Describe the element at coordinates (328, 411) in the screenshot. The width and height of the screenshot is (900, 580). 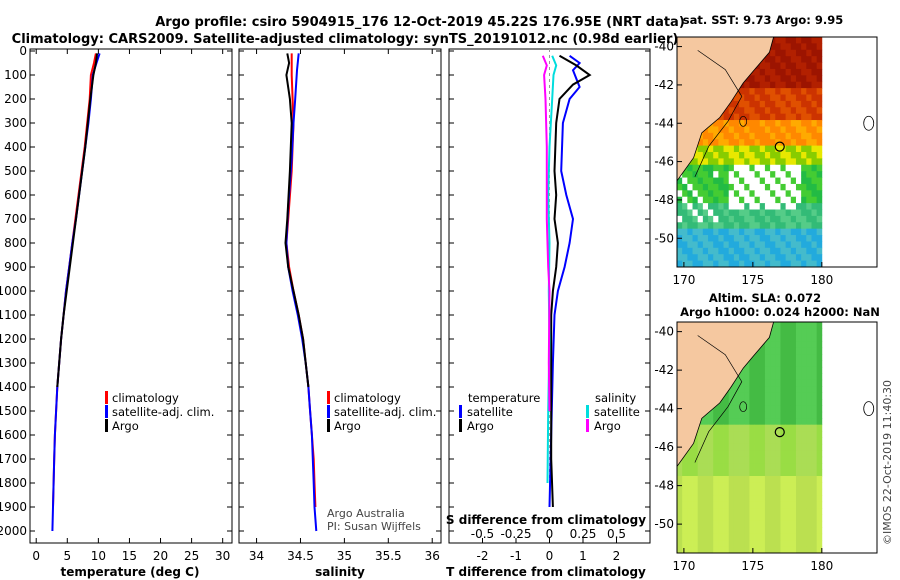
I see `legend-swatch-satellite` at that location.